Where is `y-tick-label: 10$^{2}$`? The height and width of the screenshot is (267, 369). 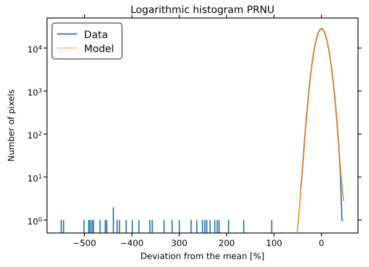 y-tick-label: 10$^{2}$ is located at coordinates (34, 136).